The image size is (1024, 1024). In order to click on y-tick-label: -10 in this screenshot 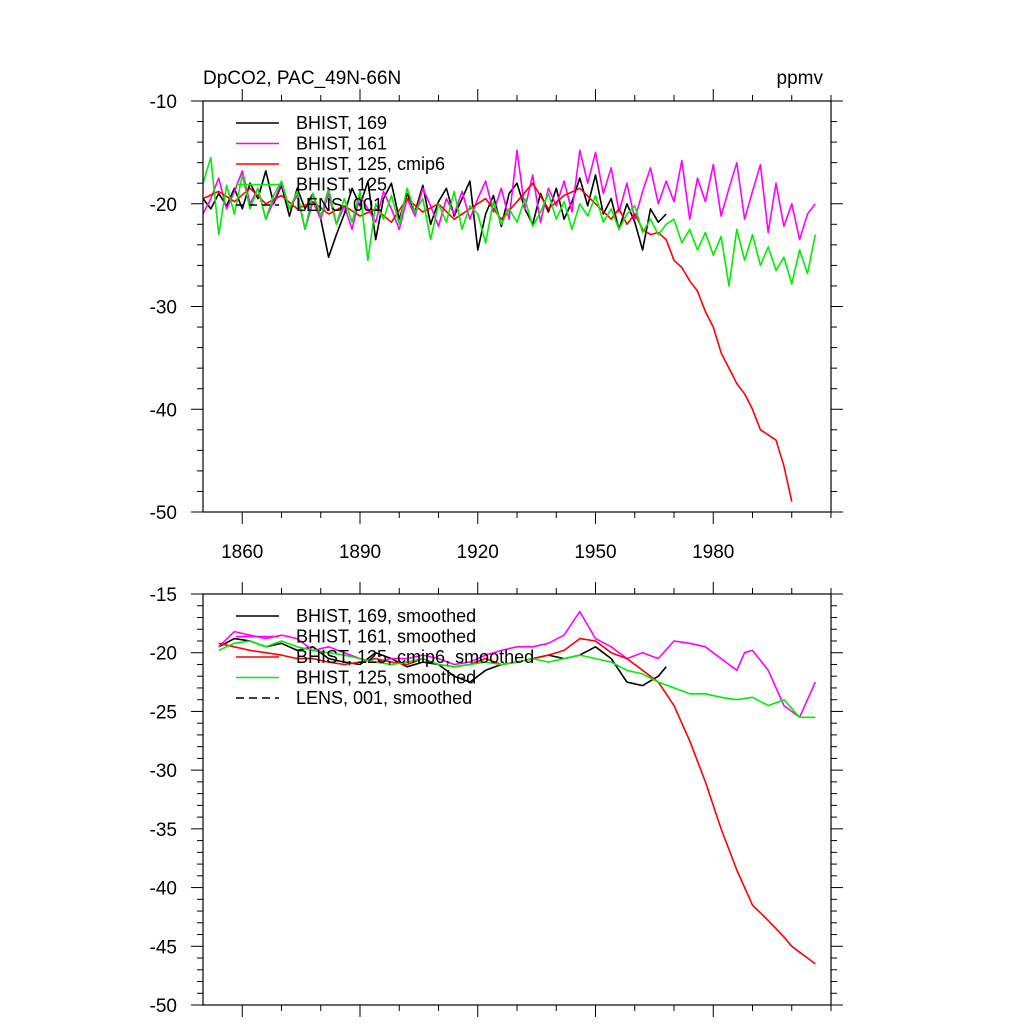, I will do `click(163, 102)`.